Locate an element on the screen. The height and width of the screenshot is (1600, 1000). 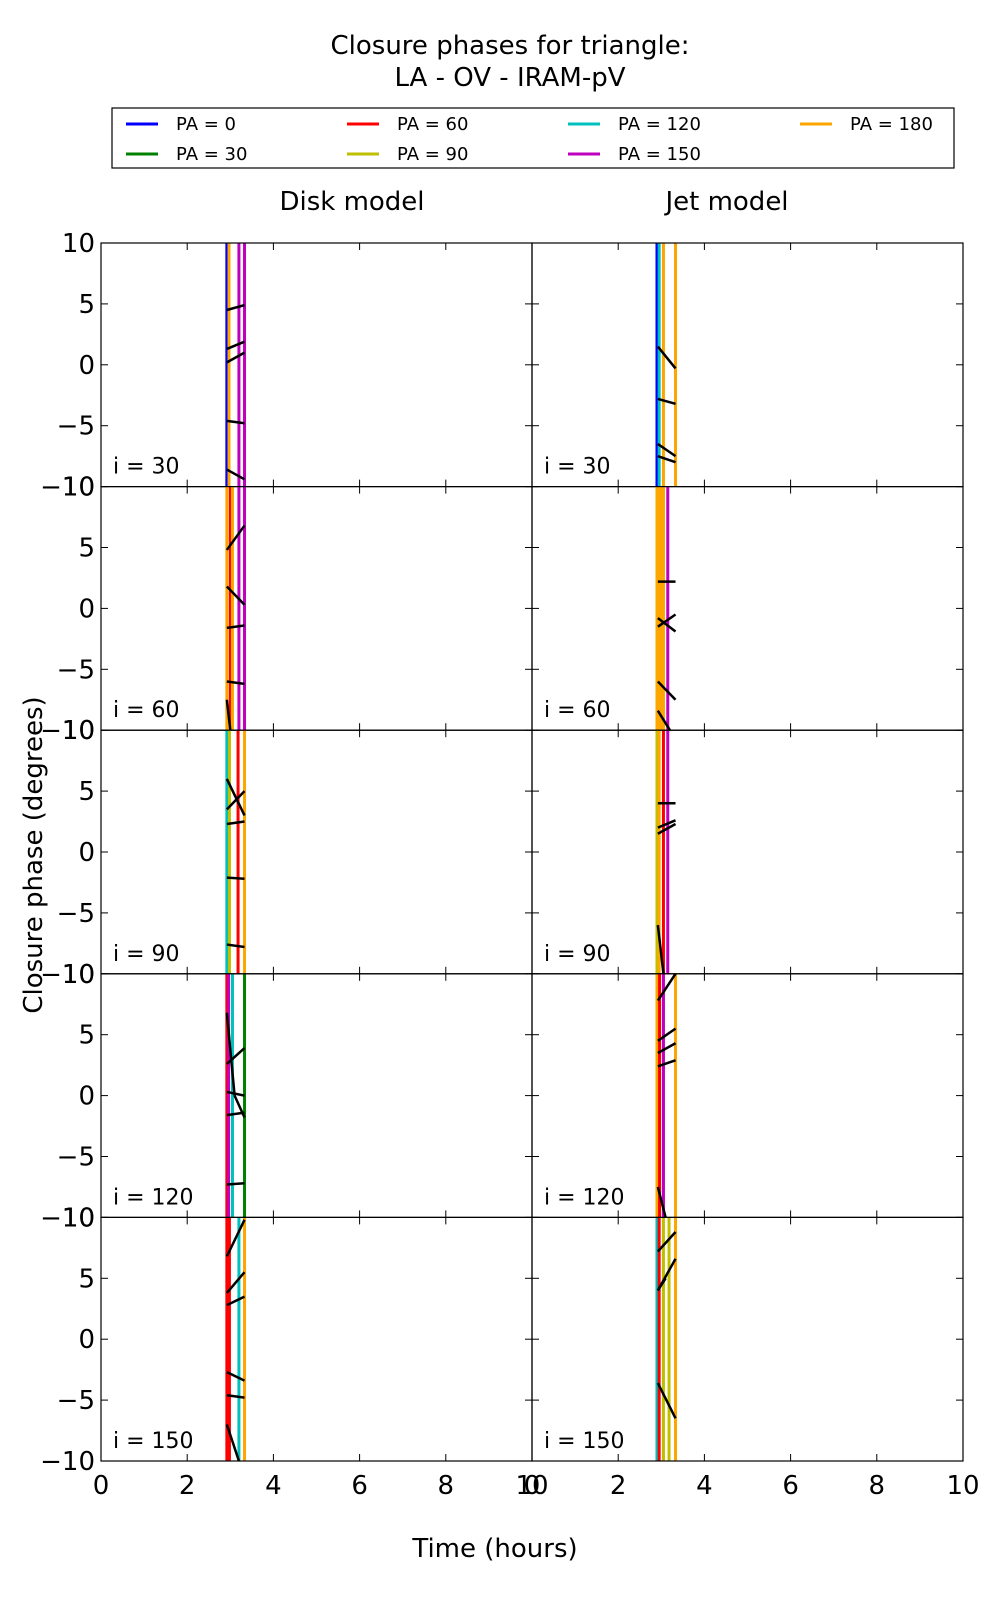
legend-label: PA = 120 is located at coordinates (659, 124).